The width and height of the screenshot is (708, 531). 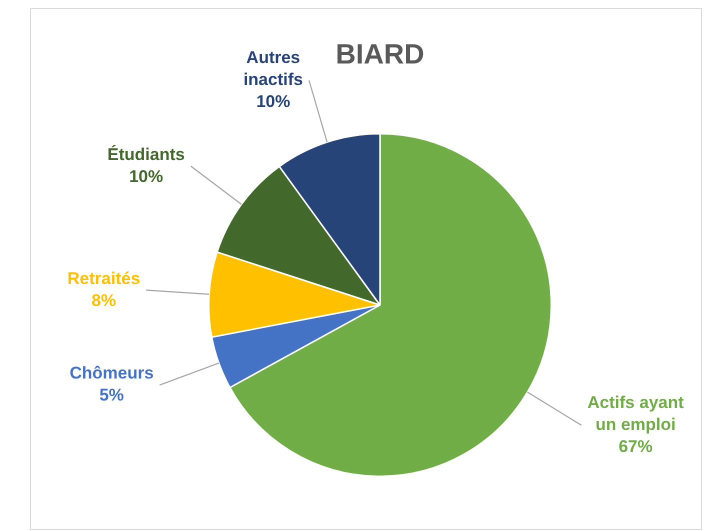 I want to click on chart-title: BIARD, so click(x=380, y=54).